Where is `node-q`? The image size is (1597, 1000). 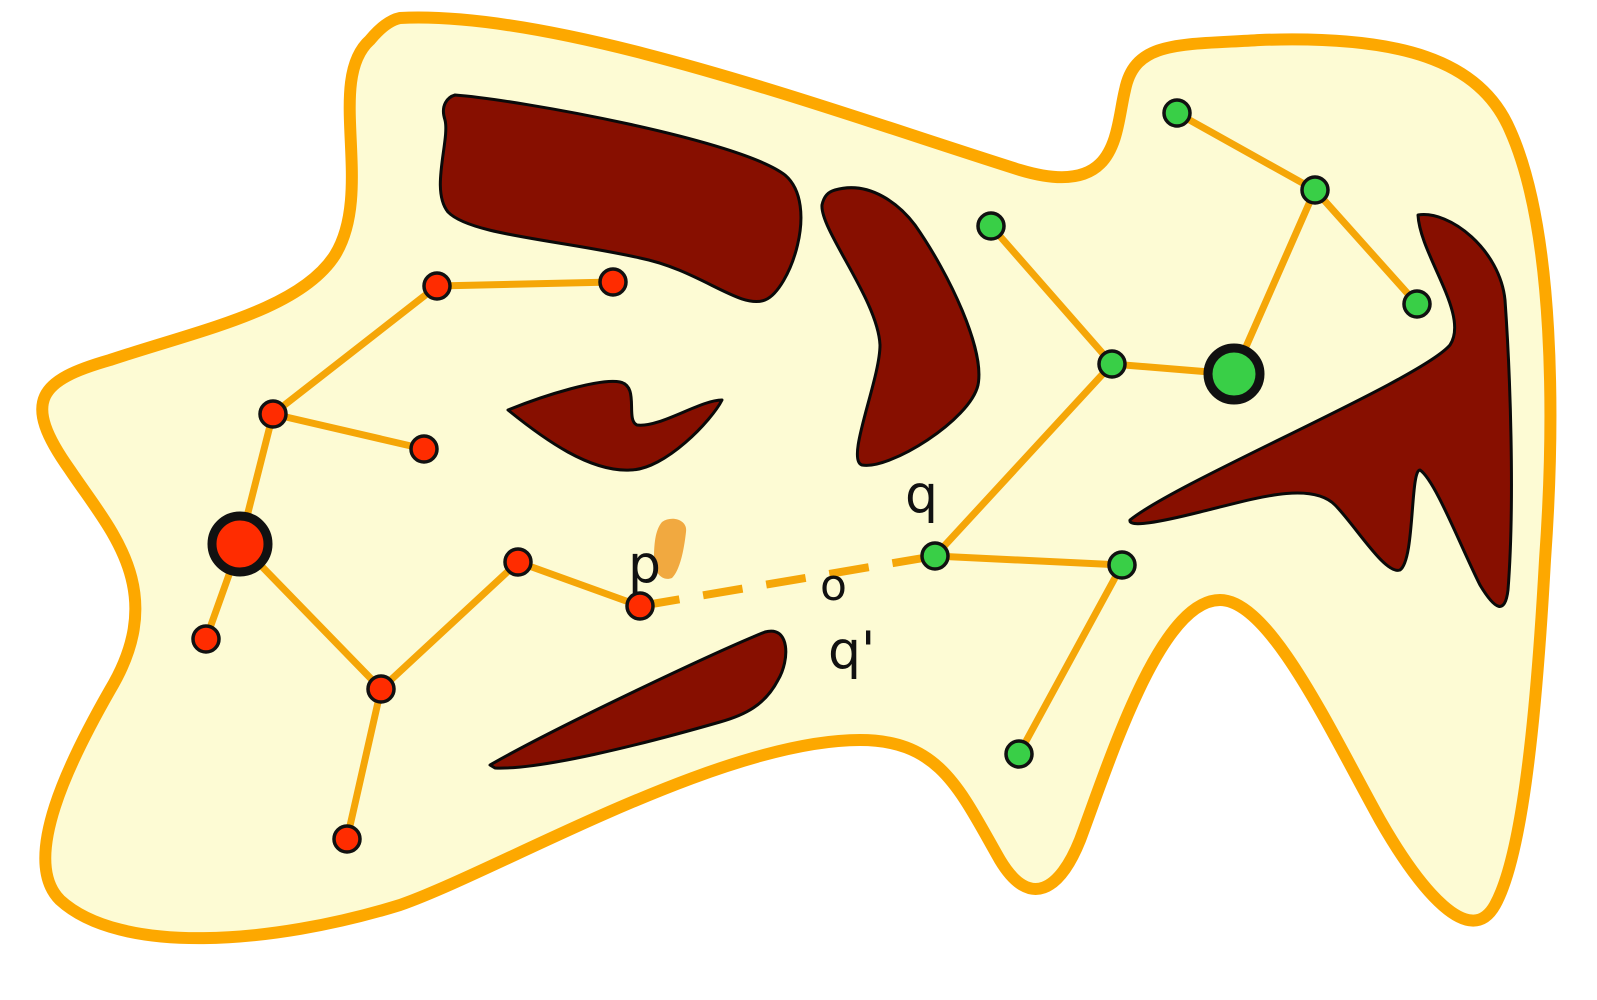 node-q is located at coordinates (935, 556).